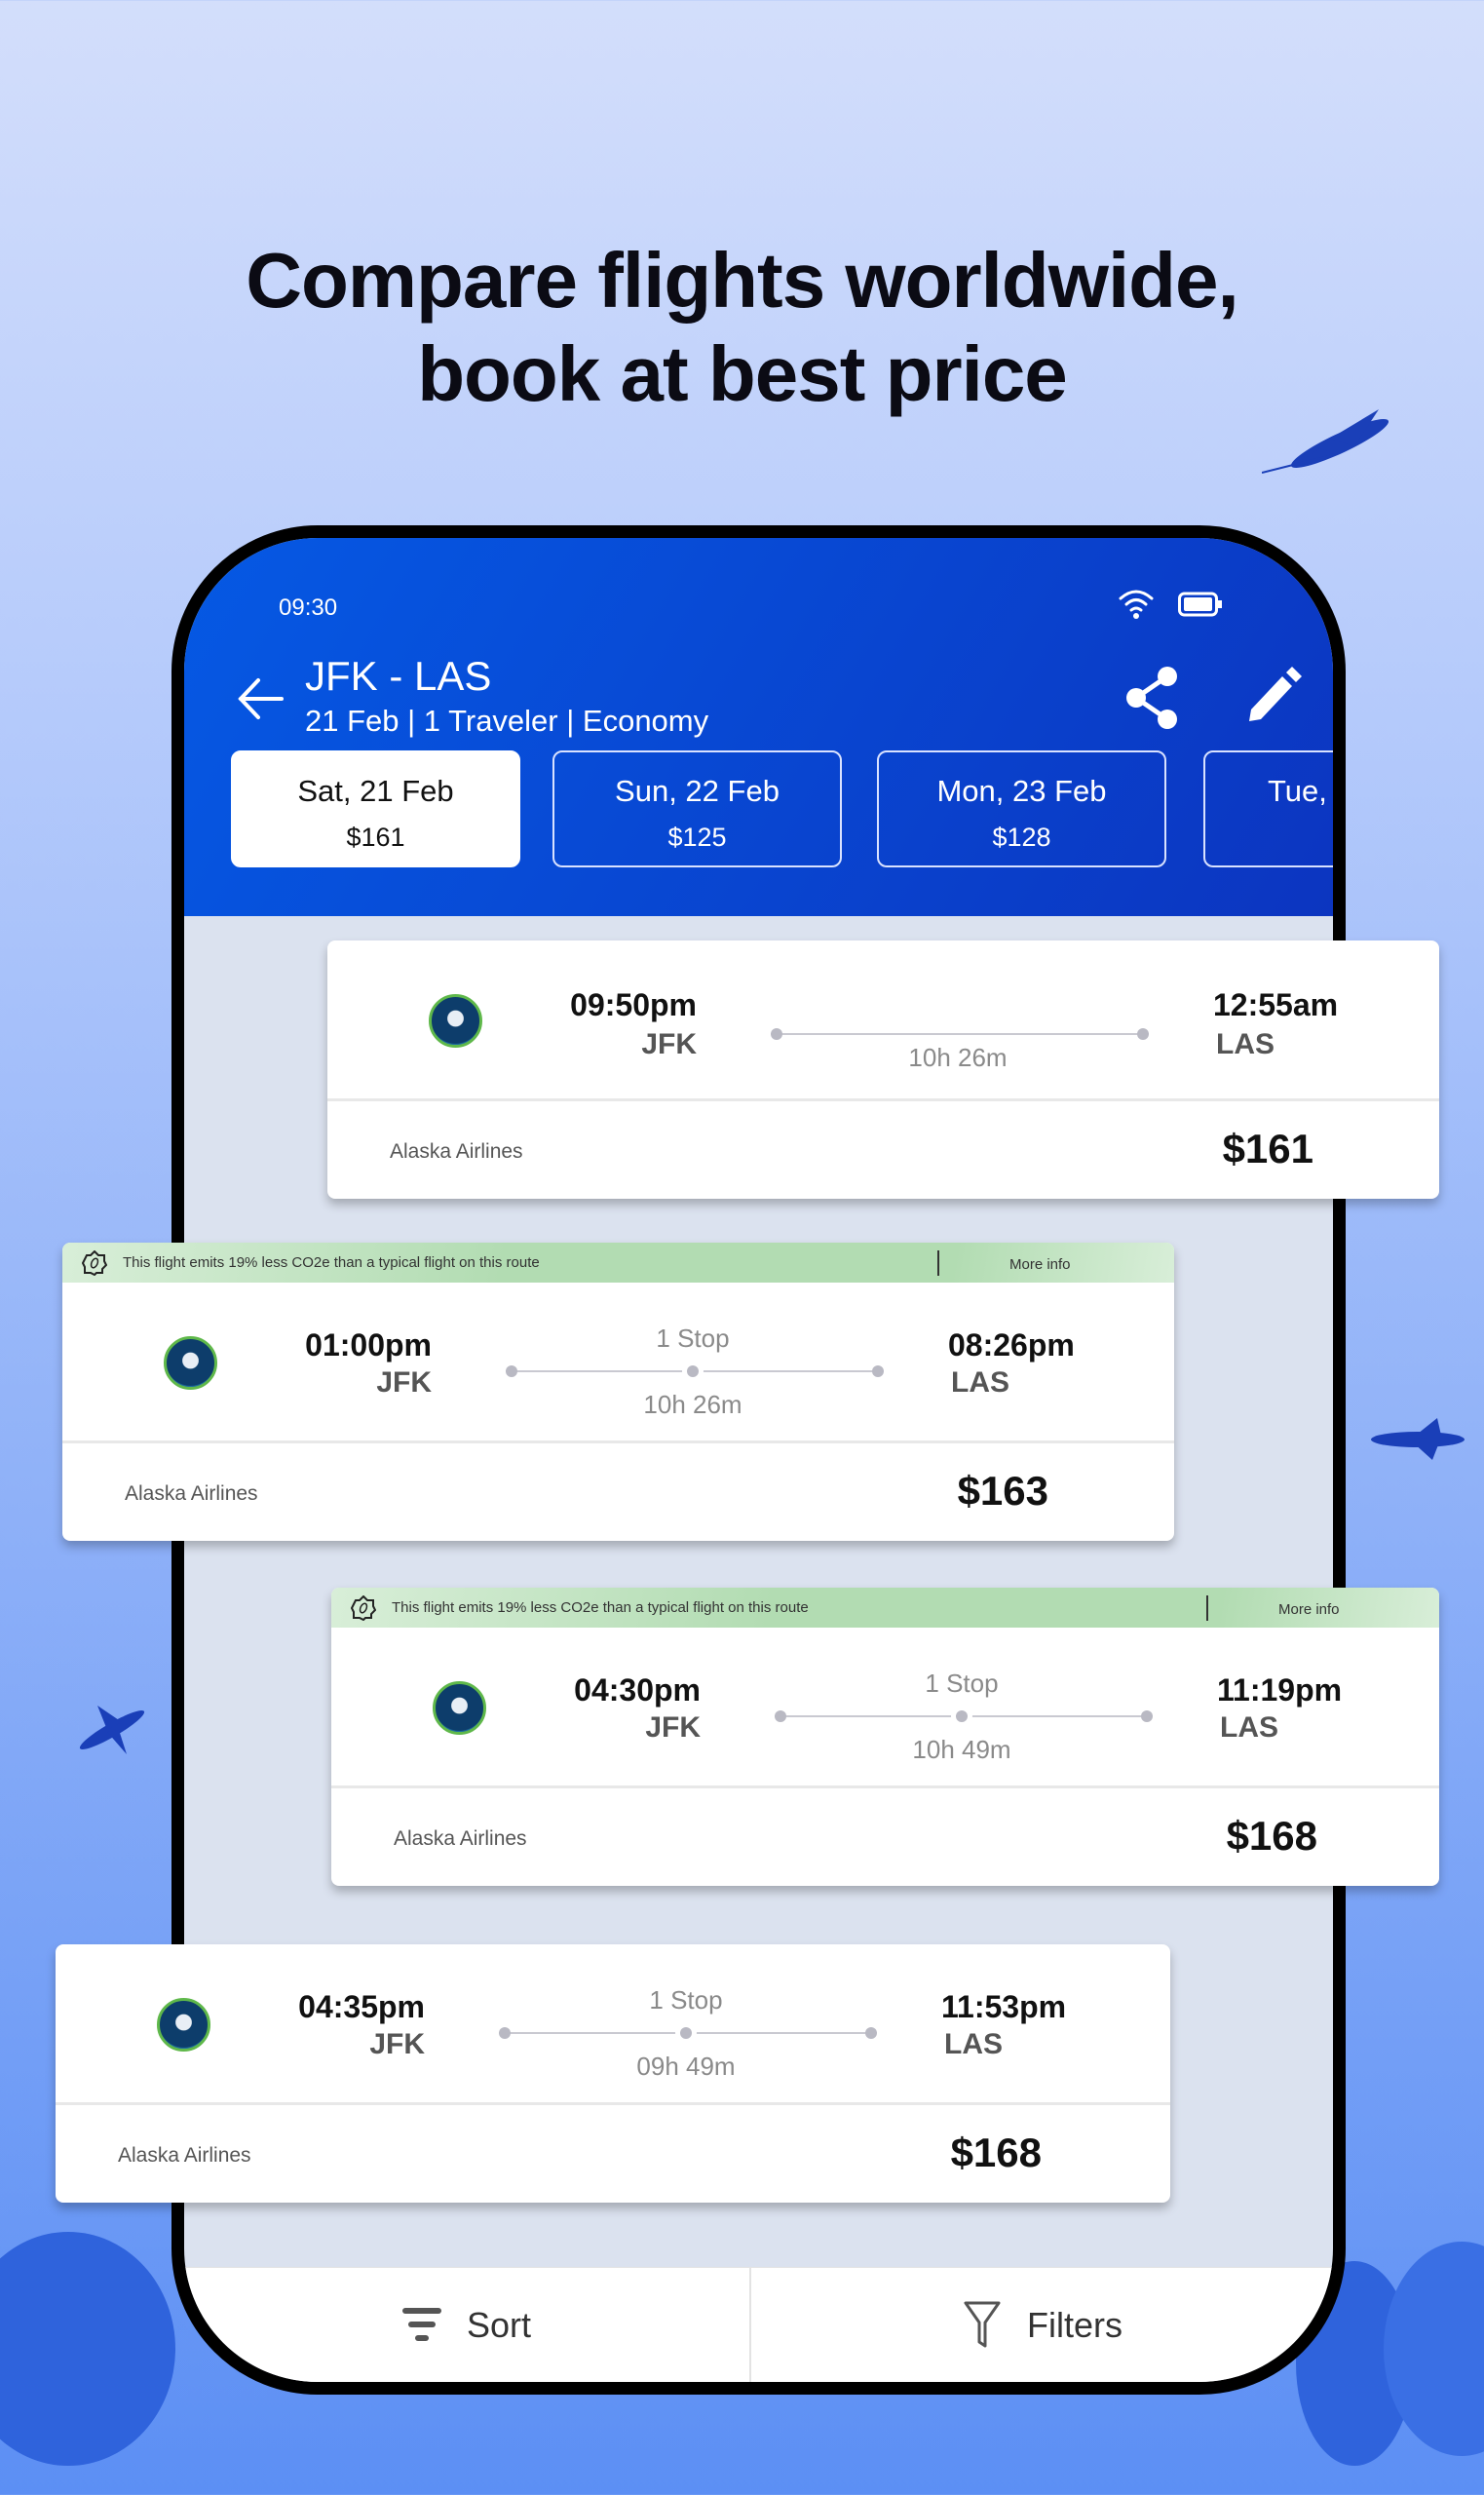 The image size is (1484, 2495). What do you see at coordinates (1004, 2006) in the screenshot?
I see `arrival-time: 11:53pm` at bounding box center [1004, 2006].